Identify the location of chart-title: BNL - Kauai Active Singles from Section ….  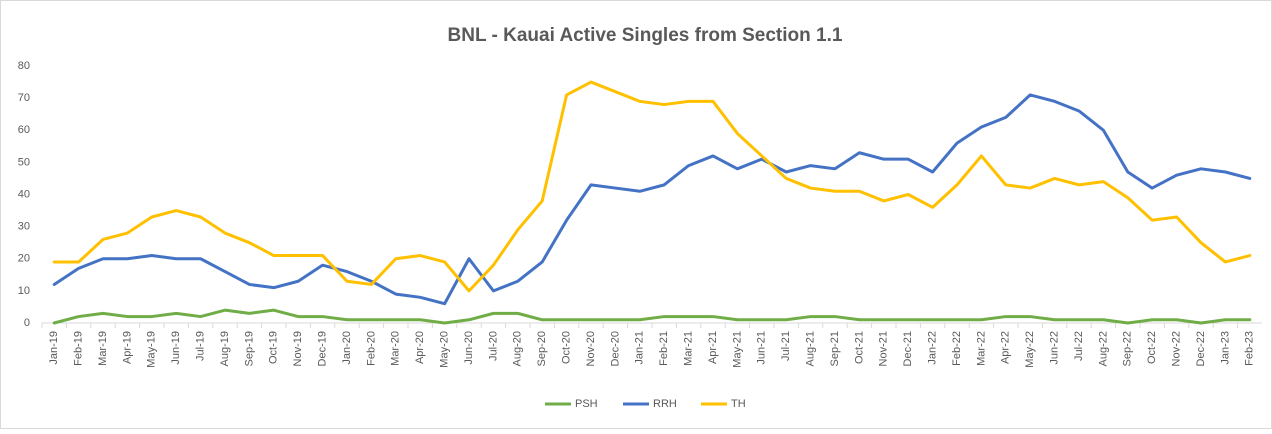
(645, 35).